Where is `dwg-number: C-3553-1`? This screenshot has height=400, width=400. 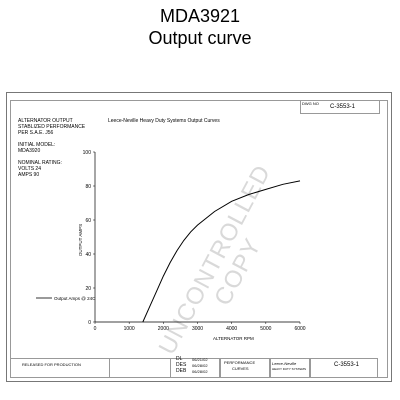 dwg-number: C-3553-1 is located at coordinates (347, 365).